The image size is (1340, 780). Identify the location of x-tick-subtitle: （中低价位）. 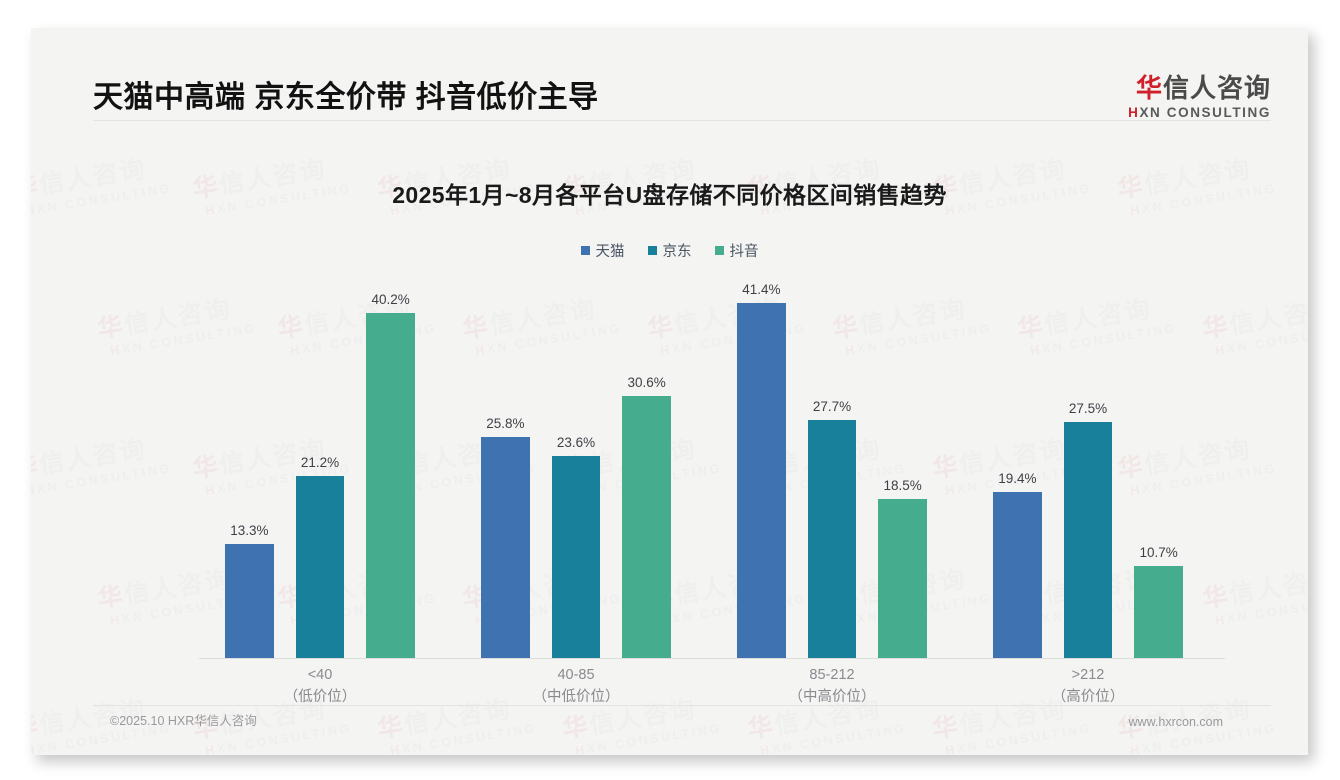
(576, 697).